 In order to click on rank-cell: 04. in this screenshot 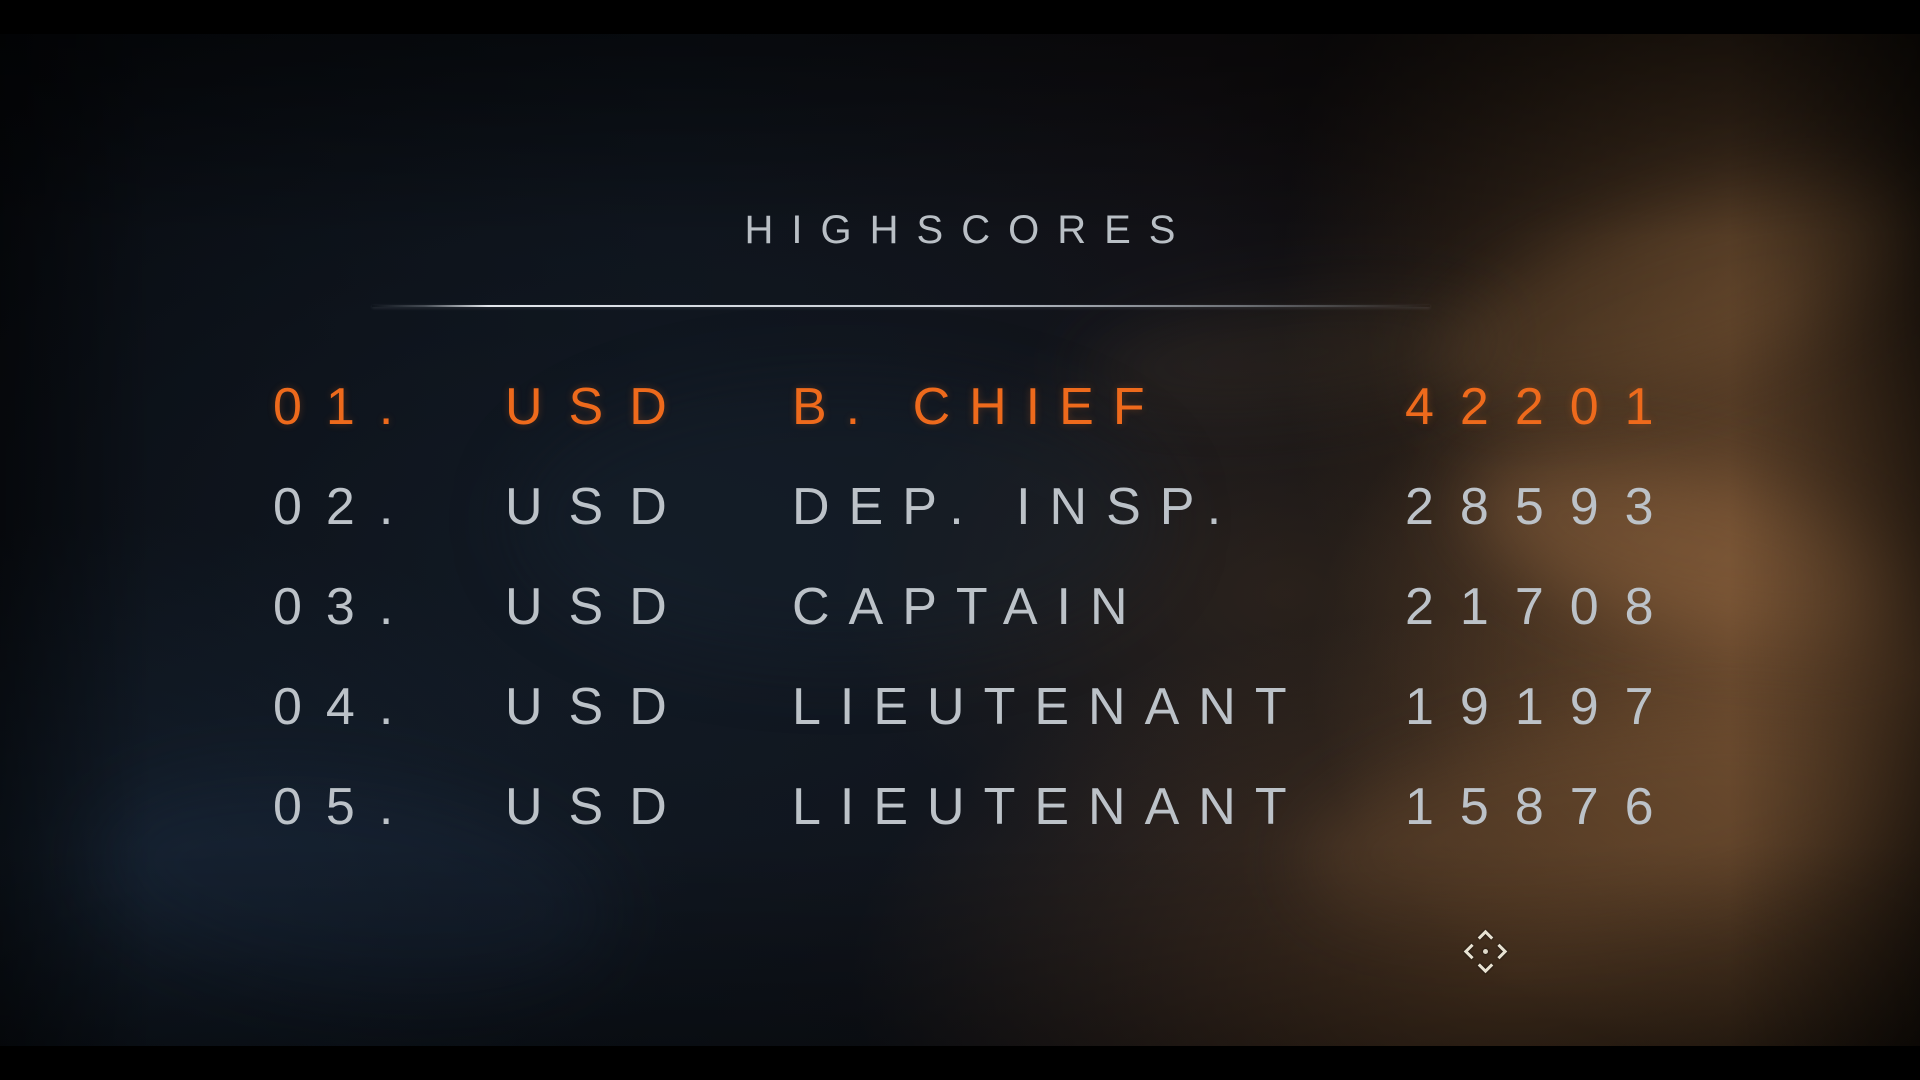, I will do `click(345, 707)`.